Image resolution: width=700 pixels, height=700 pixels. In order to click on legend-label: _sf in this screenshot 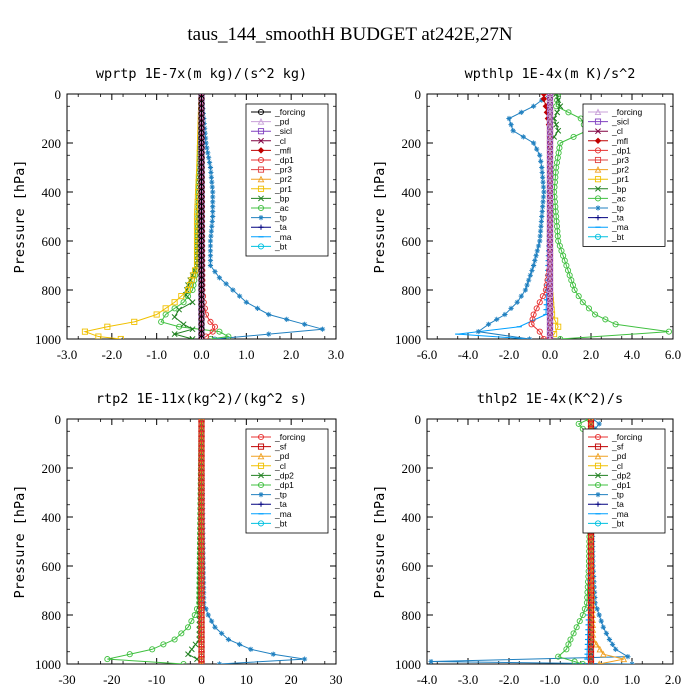, I will do `click(617, 447)`.